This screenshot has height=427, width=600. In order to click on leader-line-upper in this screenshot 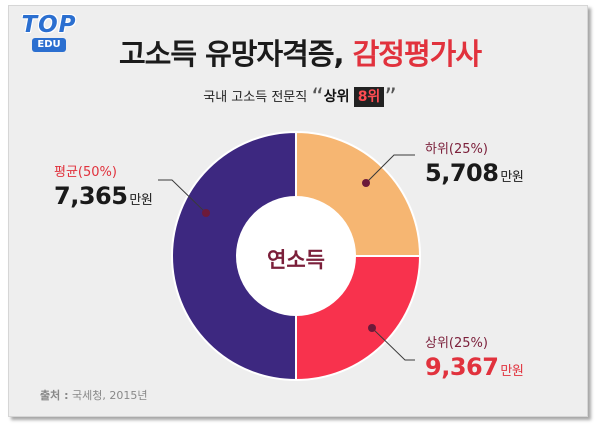, I will do `click(393, 344)`.